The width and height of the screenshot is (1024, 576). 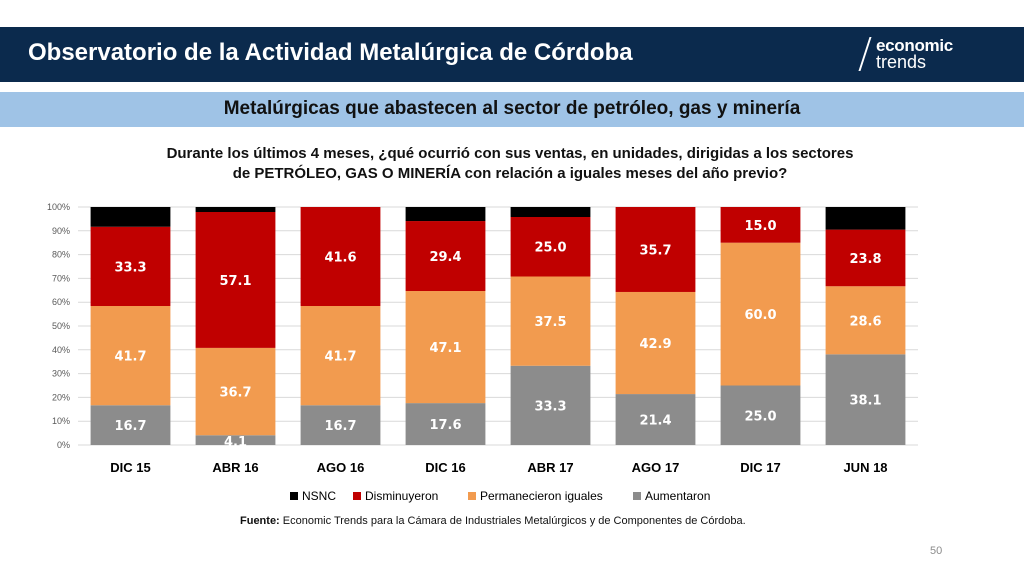 I want to click on data-label: 60.0, so click(x=760, y=315).